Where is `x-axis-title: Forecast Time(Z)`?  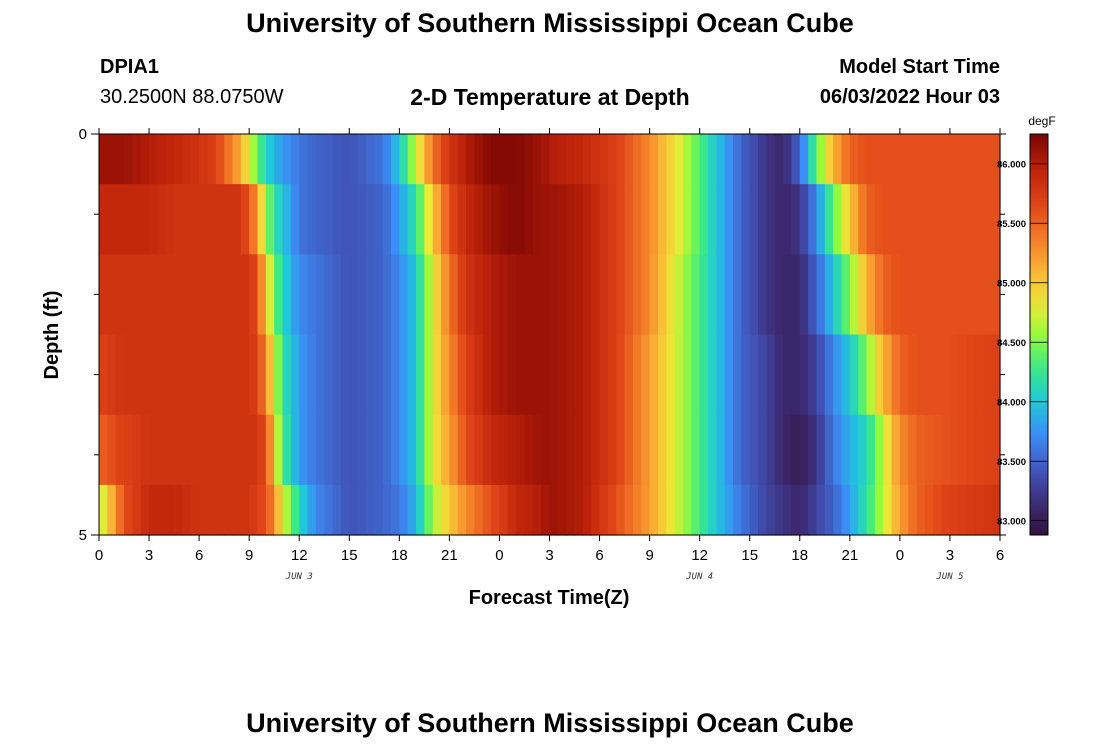
x-axis-title: Forecast Time(Z) is located at coordinates (549, 598).